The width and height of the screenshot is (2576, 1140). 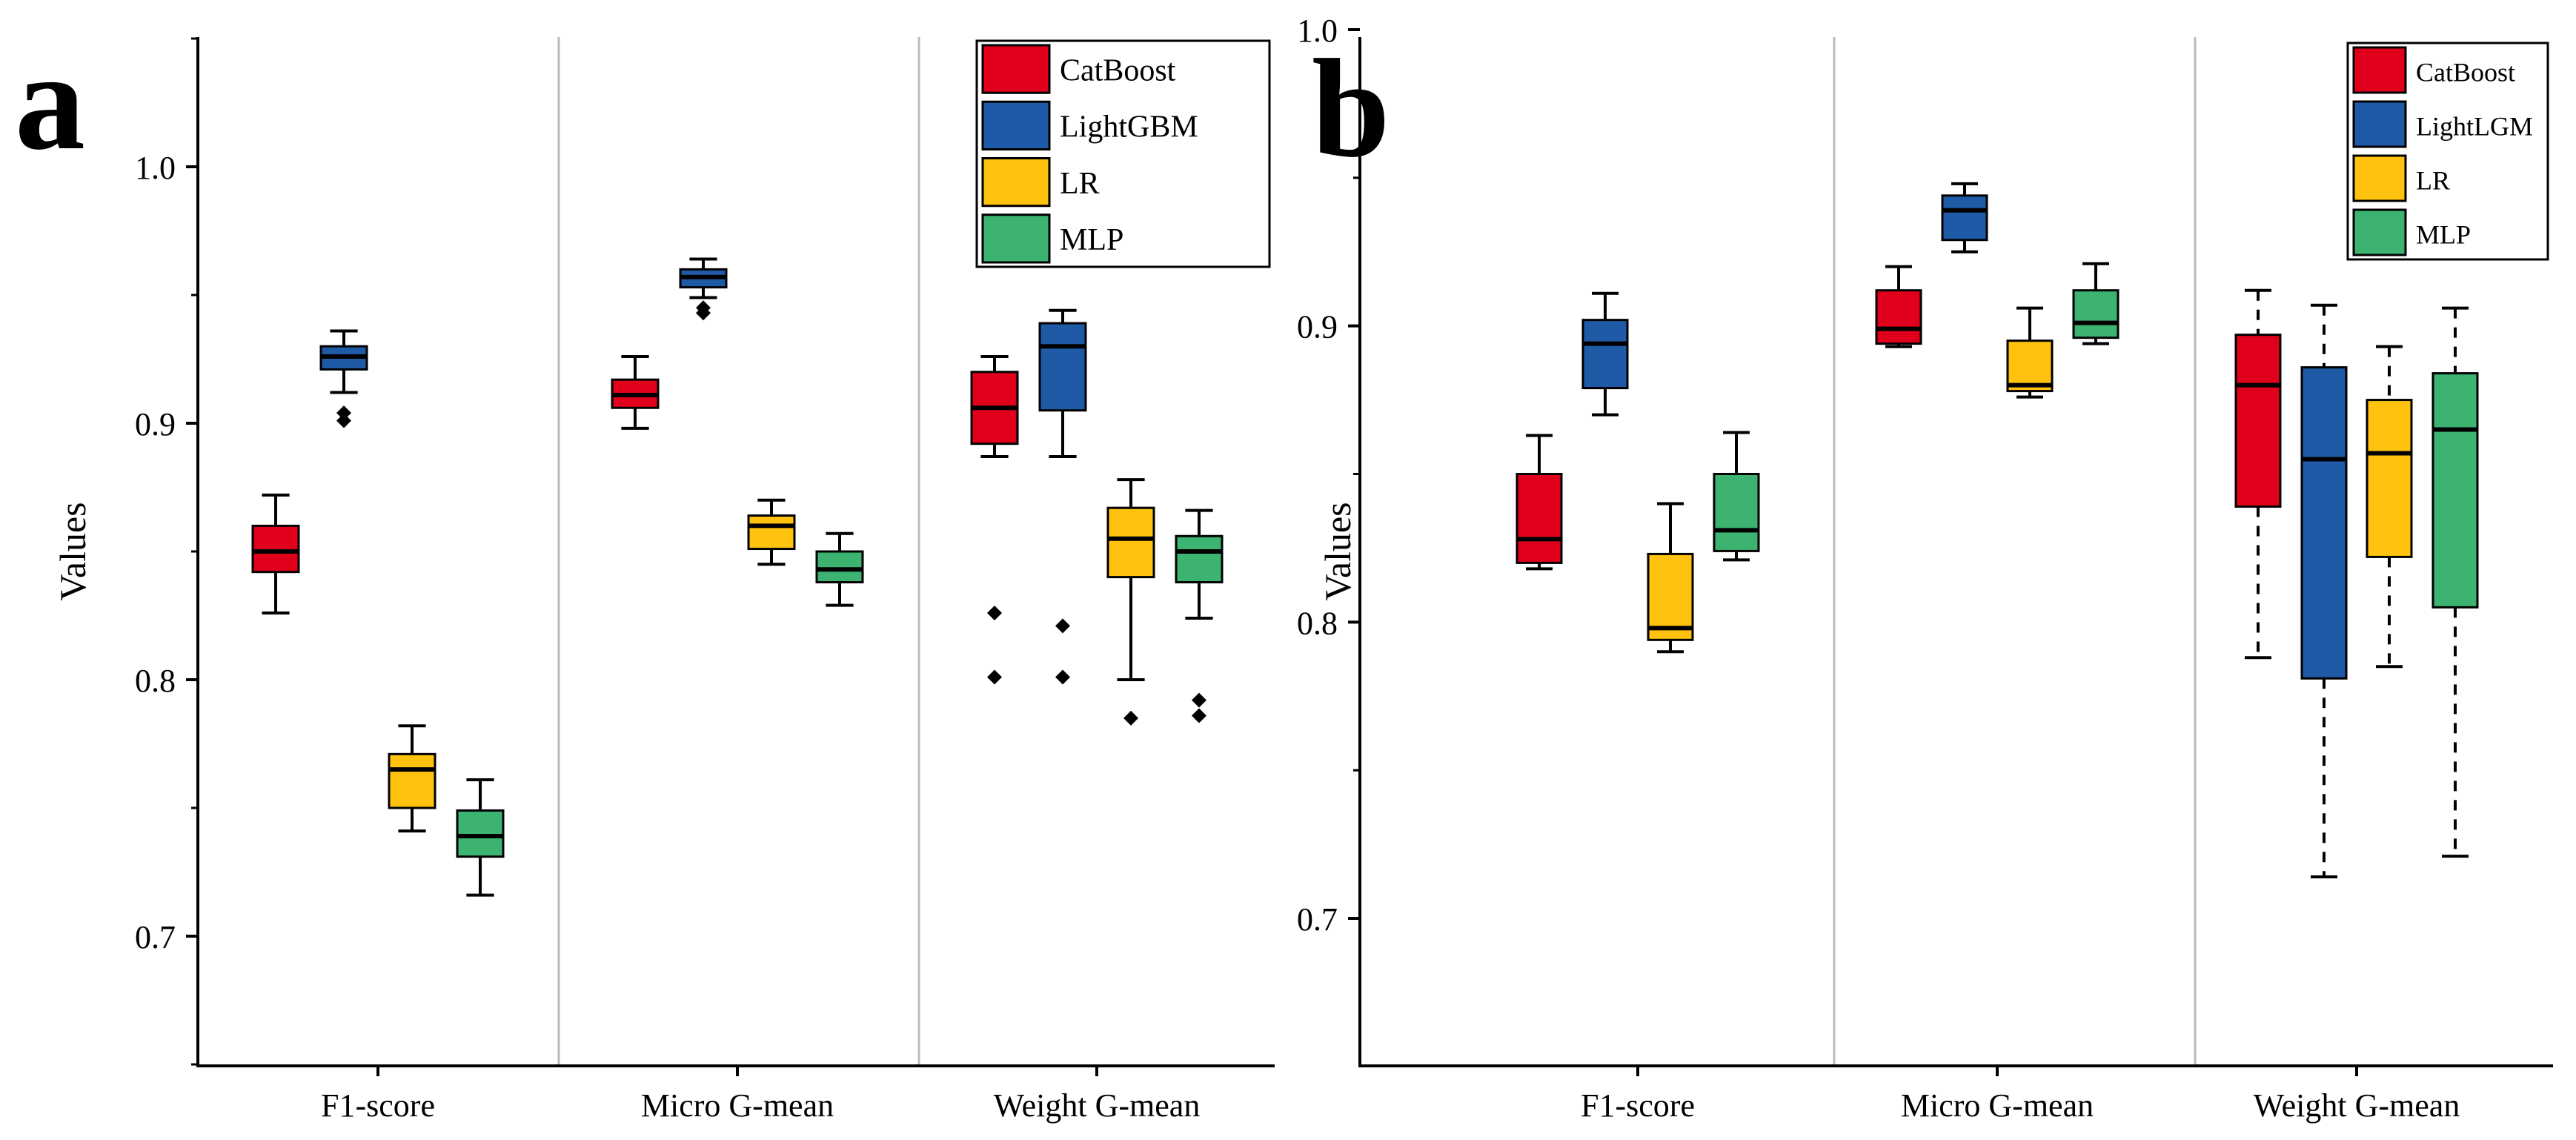 What do you see at coordinates (343, 378) in the screenshot?
I see `box-lightgbm-f1-score` at bounding box center [343, 378].